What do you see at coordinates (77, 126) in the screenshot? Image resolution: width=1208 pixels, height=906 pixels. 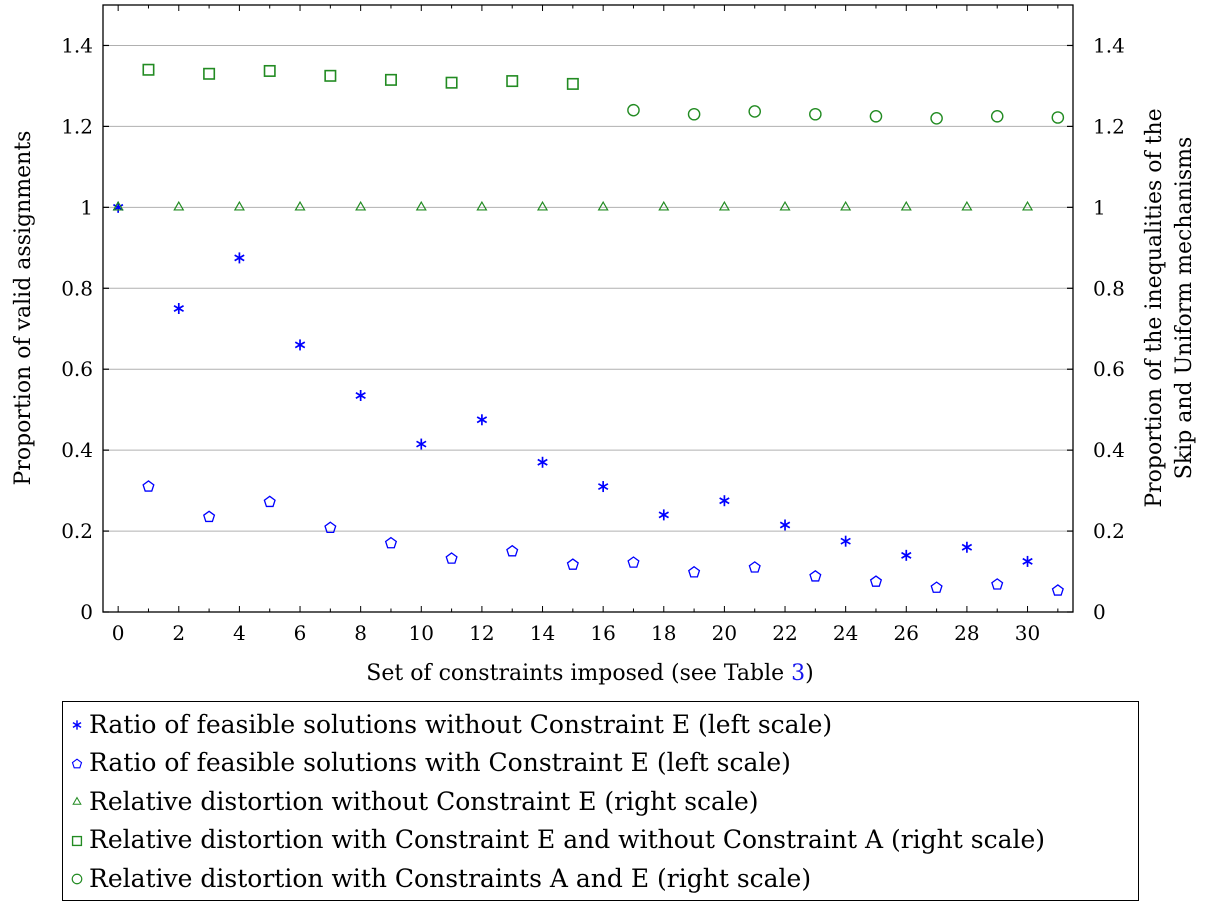 I see `y-tick-label-left: 1.2` at bounding box center [77, 126].